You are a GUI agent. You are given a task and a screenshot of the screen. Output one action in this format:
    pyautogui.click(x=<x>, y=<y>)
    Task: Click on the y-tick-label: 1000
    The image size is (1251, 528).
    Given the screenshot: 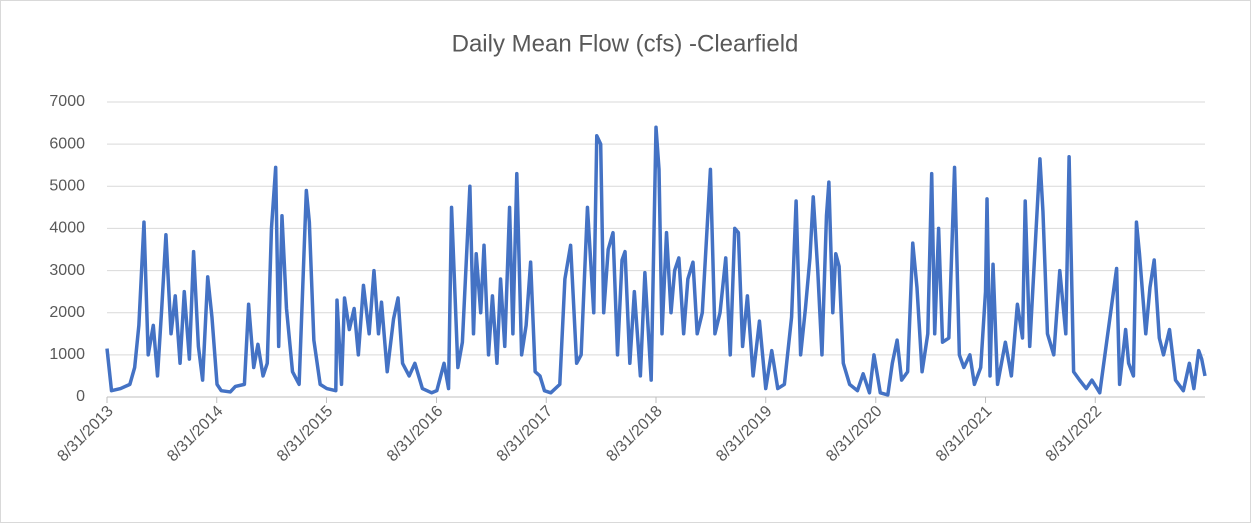 What is the action you would take?
    pyautogui.click(x=67, y=354)
    